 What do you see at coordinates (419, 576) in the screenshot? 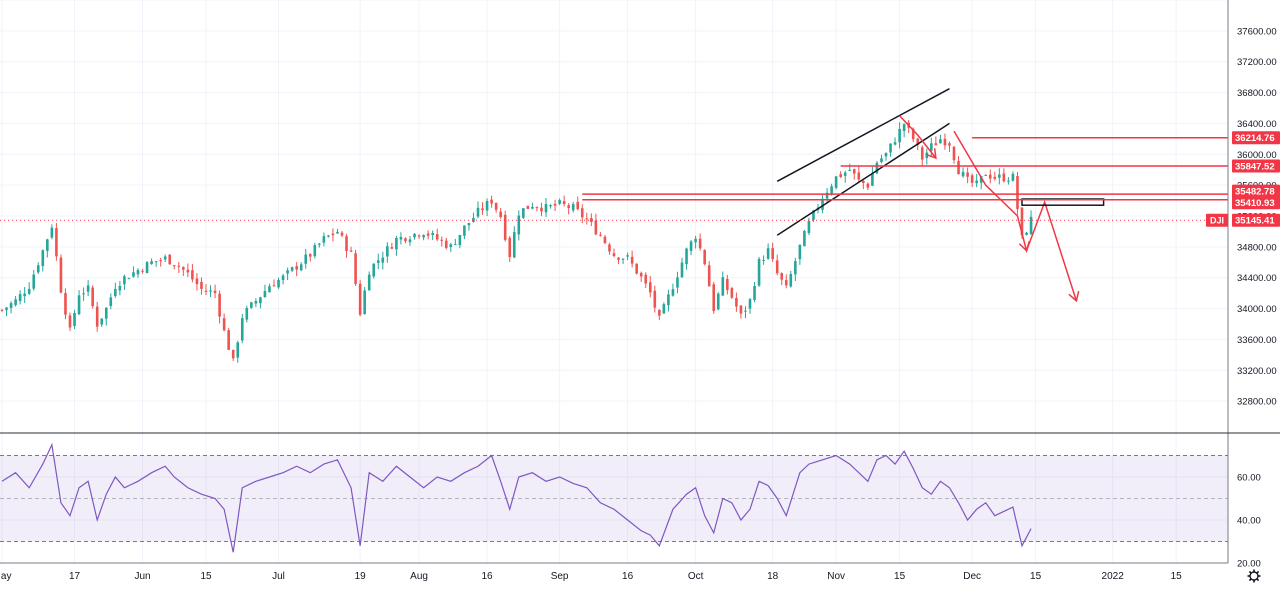
I see `time-tick-label: Aug` at bounding box center [419, 576].